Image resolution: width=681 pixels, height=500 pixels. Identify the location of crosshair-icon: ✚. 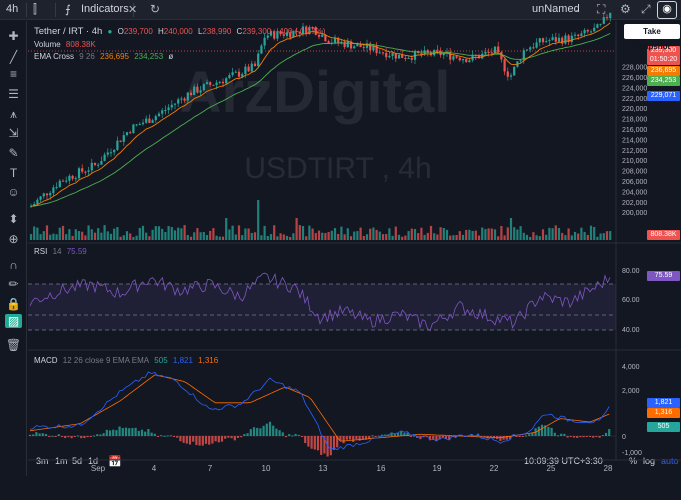
(13, 36).